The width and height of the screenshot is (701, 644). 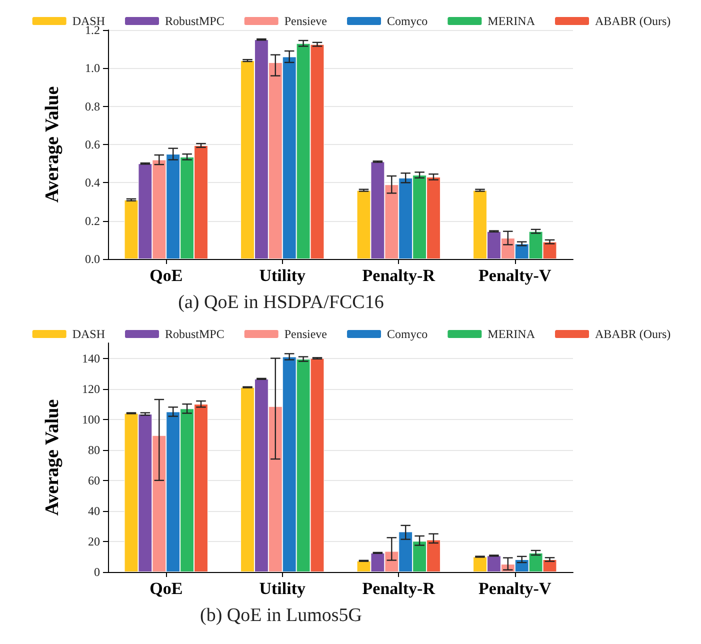 I want to click on text: (a) QoE in HSDPA/FCC16, so click(x=281, y=302).